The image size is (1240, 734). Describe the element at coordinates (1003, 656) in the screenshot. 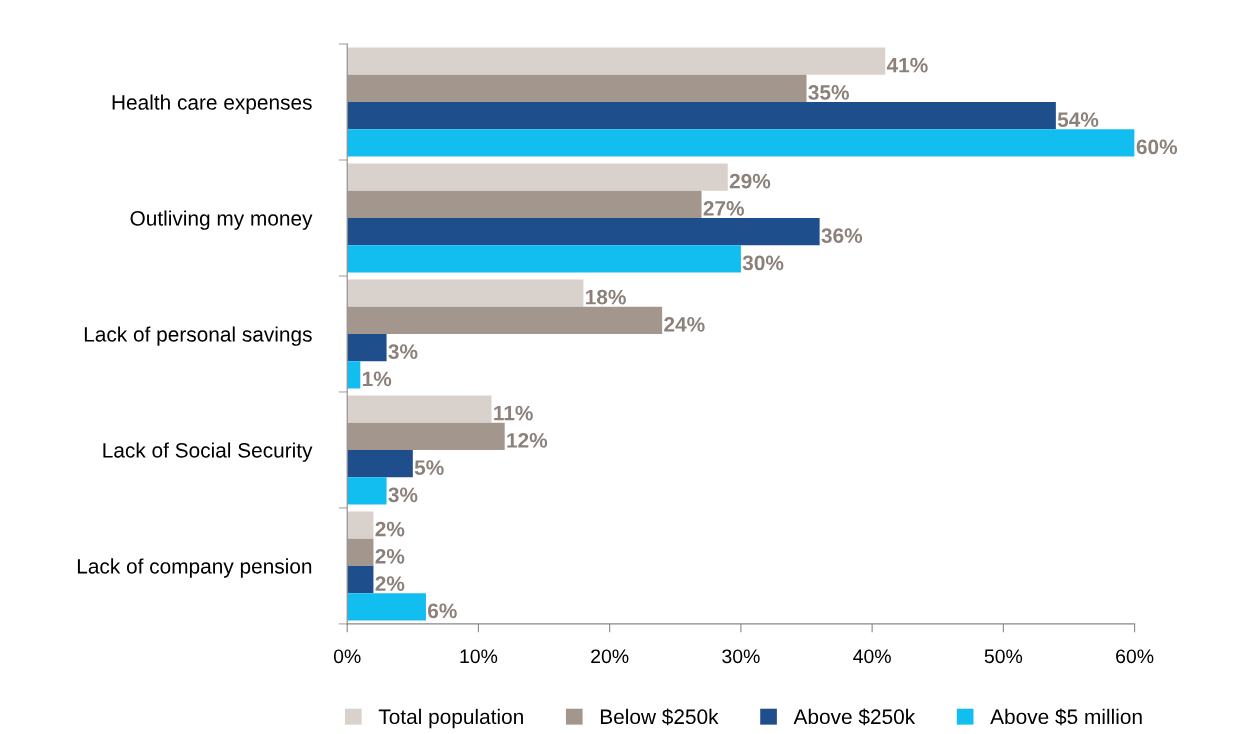

I see `x-tick-label: 50%` at that location.